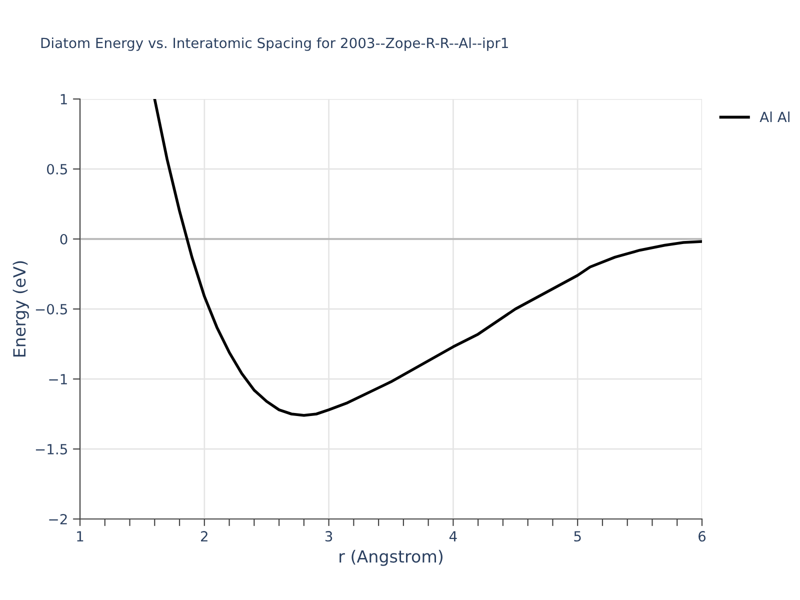 Image resolution: width=800 pixels, height=600 pixels. Describe the element at coordinates (58, 379) in the screenshot. I see `y-tick-label: −1` at that location.